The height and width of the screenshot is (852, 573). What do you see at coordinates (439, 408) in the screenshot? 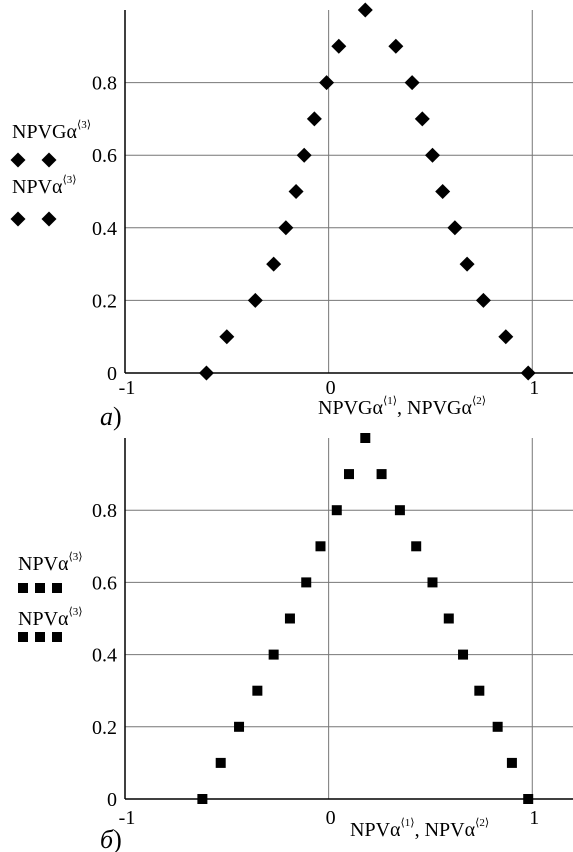
I see `x-axis-title-base2: NPVGα` at bounding box center [439, 408].